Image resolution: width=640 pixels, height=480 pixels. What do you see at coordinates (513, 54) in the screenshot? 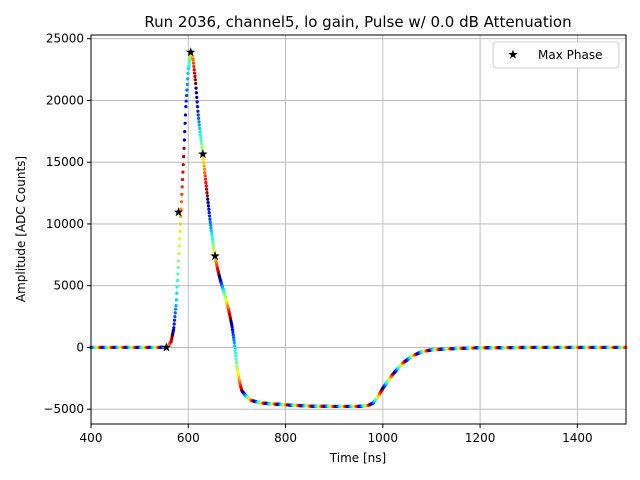
I see `legend-star-icon` at bounding box center [513, 54].